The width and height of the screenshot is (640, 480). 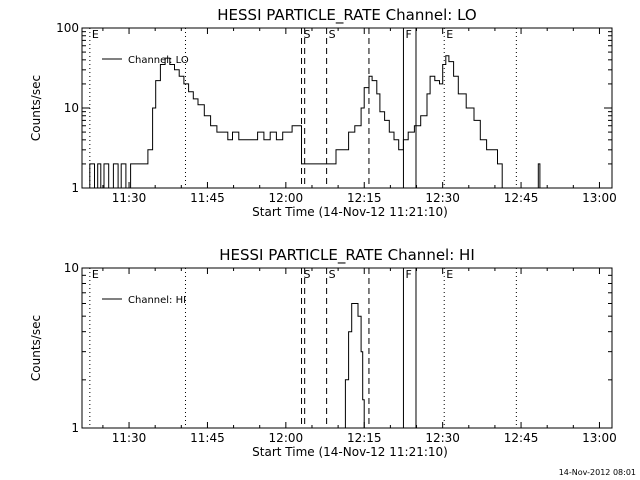 What do you see at coordinates (67, 28) in the screenshot?
I see `y-tick-label: 100` at bounding box center [67, 28].